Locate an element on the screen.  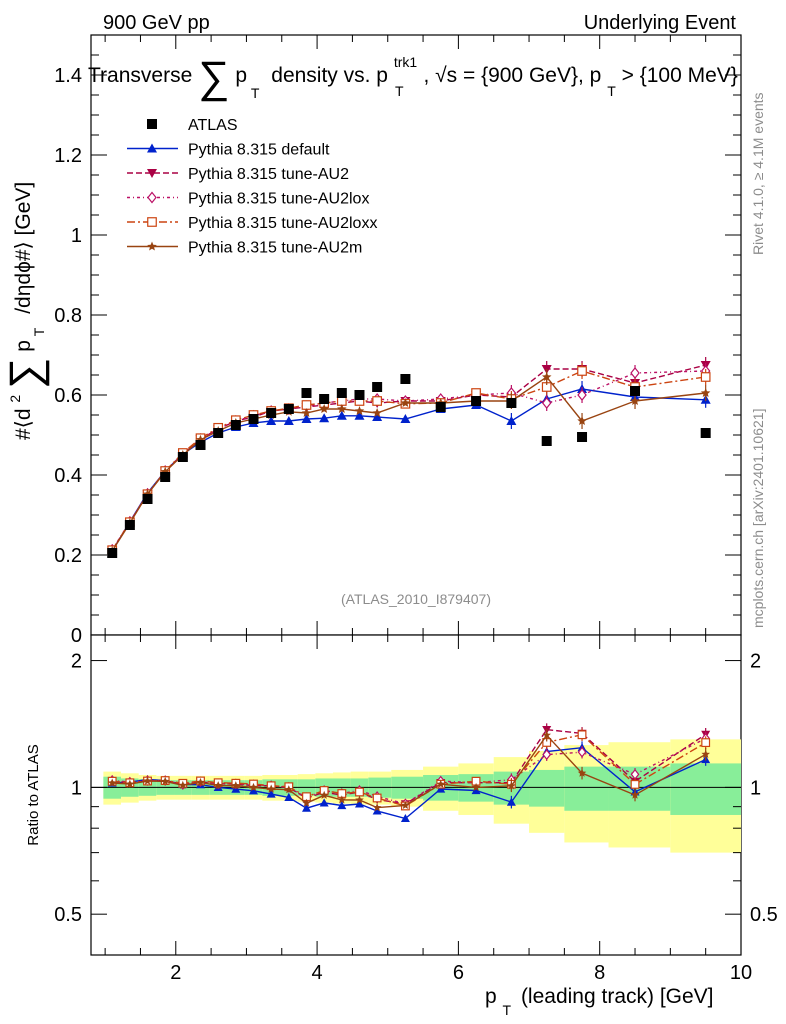
rivet-version-label: Rivet 4.1.0, ≥ 4.1M events is located at coordinates (758, 173).